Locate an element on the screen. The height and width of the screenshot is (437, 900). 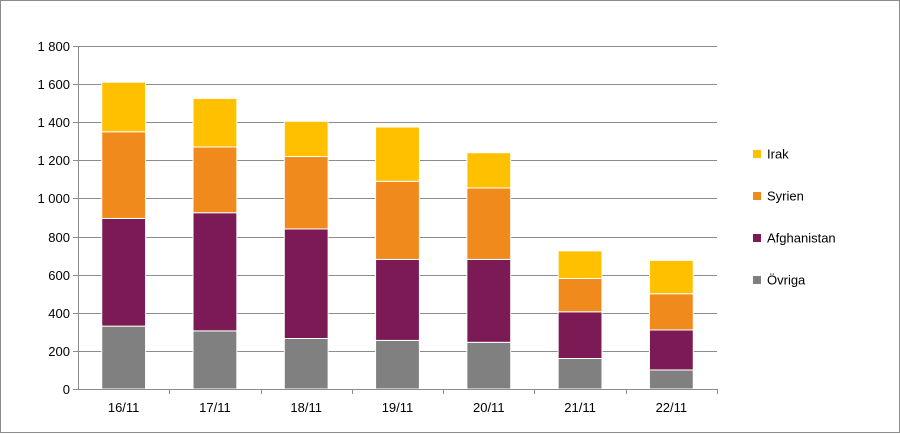
x-axis-tick-labels: 16/11 17/11 18/11 19/11 20/11 21/11 22/11 is located at coordinates (397, 407).